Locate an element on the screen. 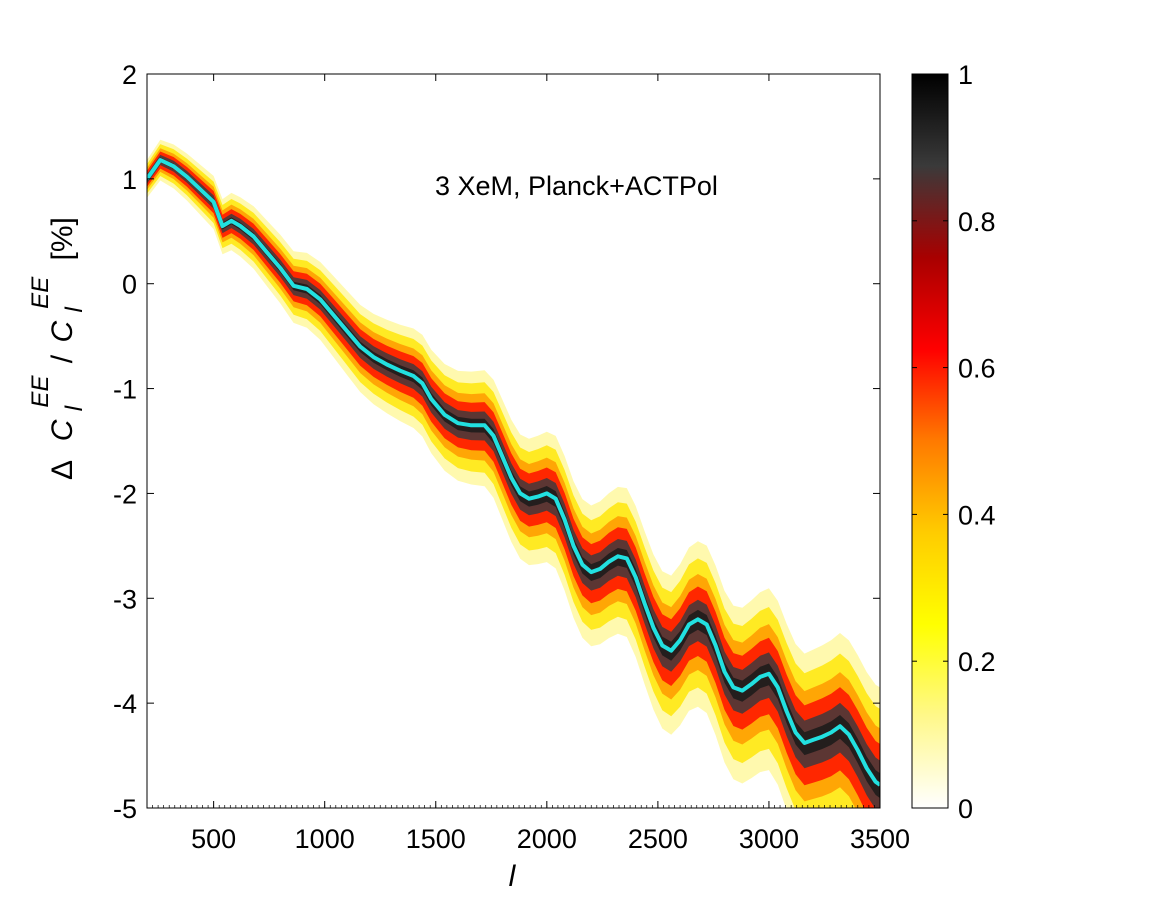 Image resolution: width=1152 pixels, height=902 pixels. colorbar-ticks: 0 0.2 0.4 0.6 0.8 1 is located at coordinates (954, 442).